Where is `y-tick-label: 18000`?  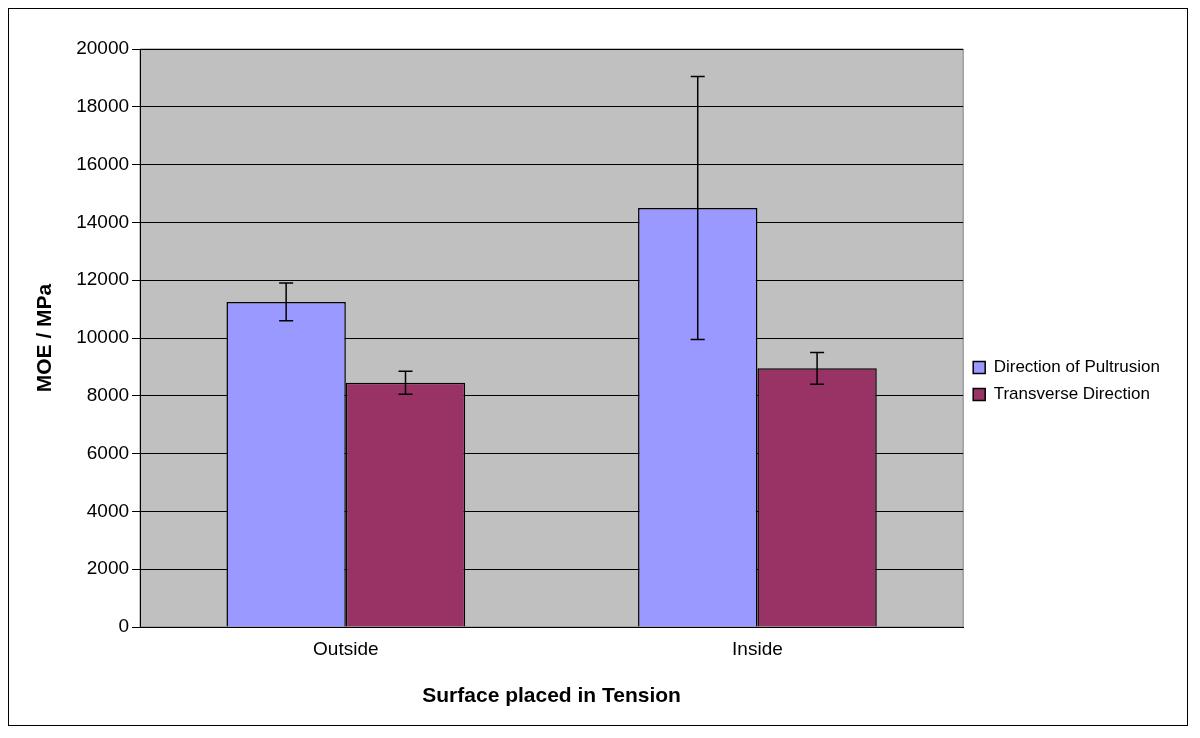 y-tick-label: 18000 is located at coordinates (103, 106).